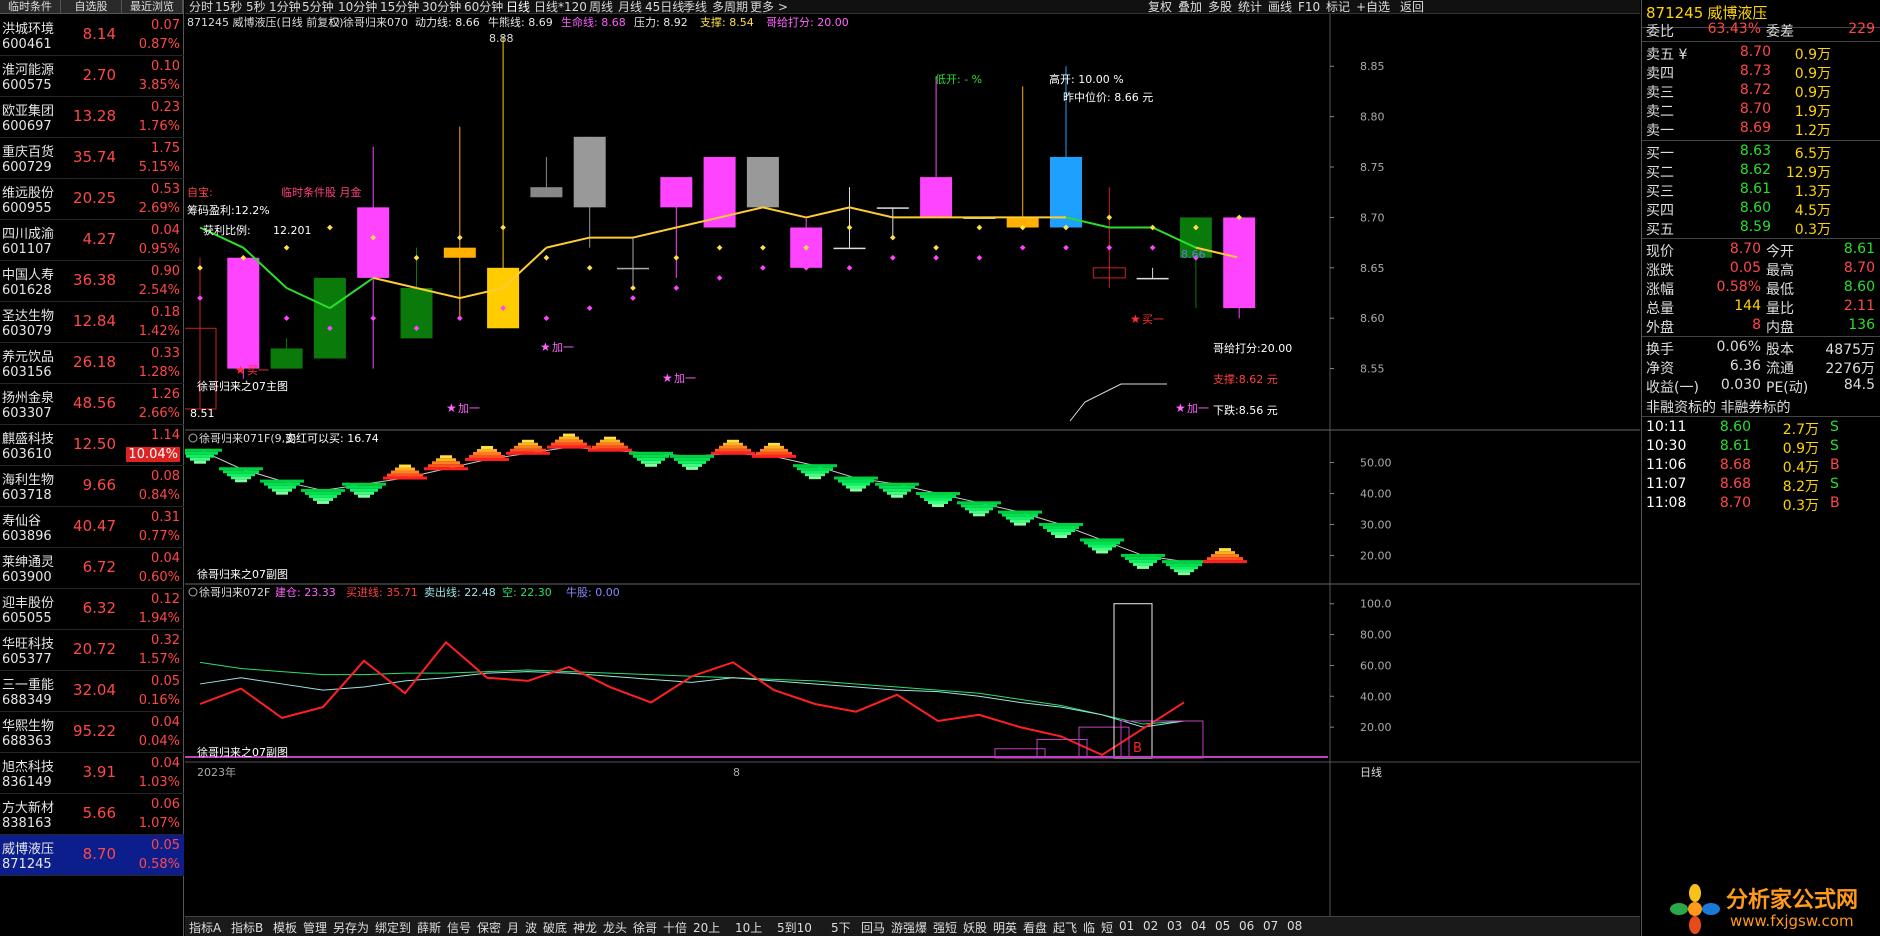 Image resolution: width=1880 pixels, height=936 pixels. Describe the element at coordinates (459, 928) in the screenshot. I see `formula-tab: 信号` at that location.